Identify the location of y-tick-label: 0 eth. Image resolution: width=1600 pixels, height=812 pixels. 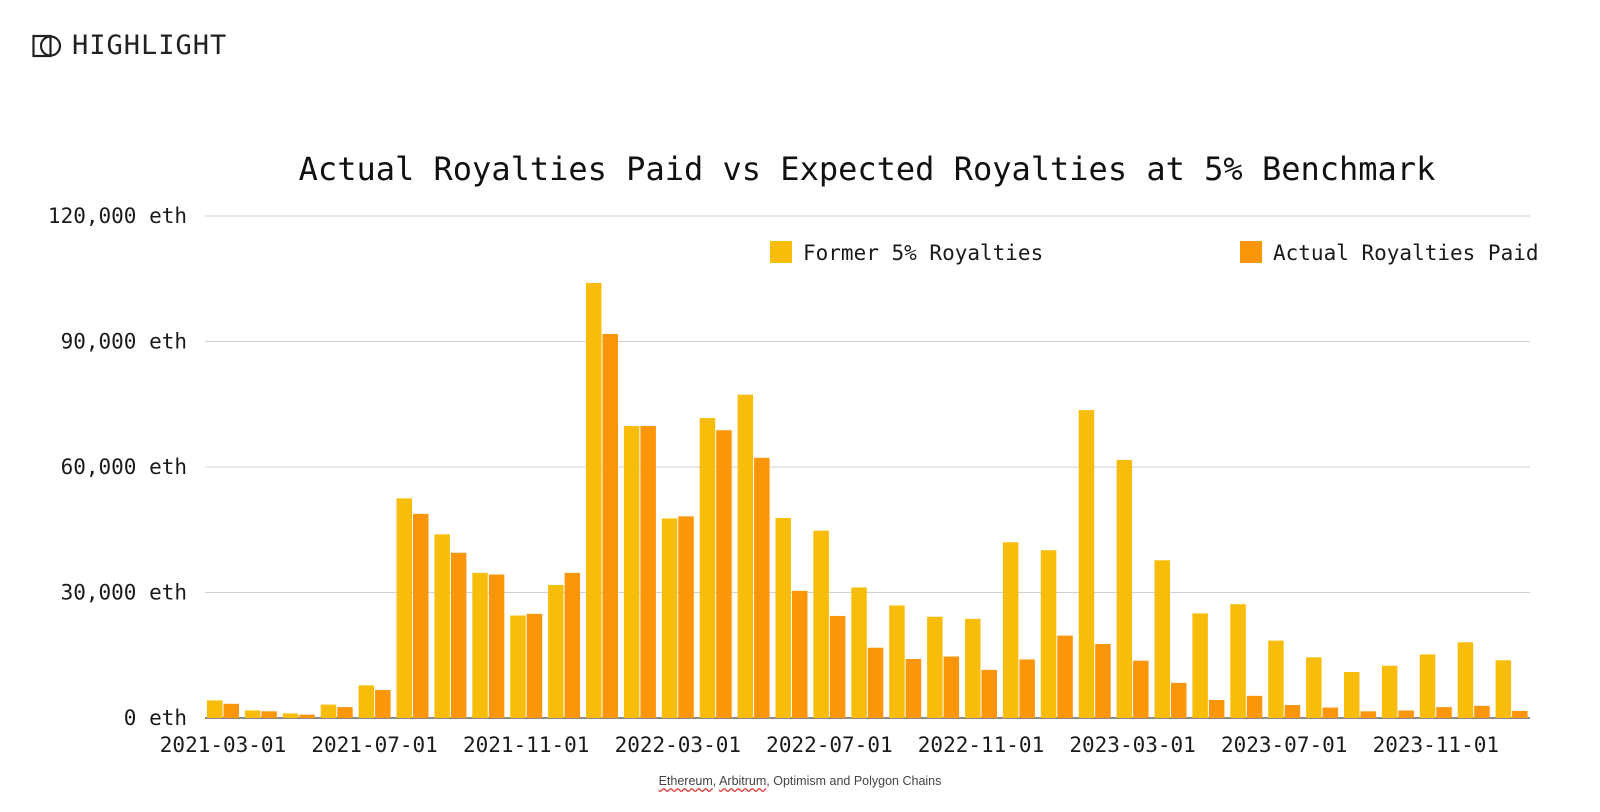
(155, 718).